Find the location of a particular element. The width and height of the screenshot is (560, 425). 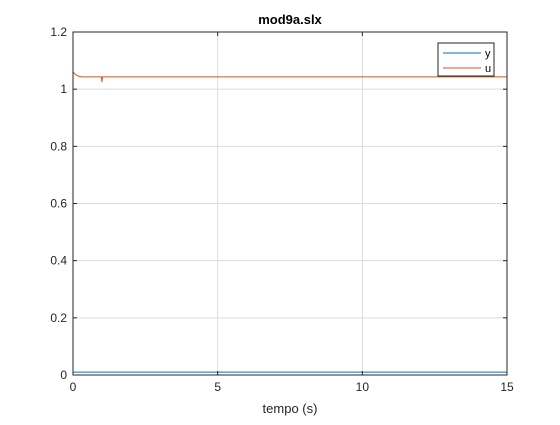

y-tick-label: 0.4 is located at coordinates (58, 261).